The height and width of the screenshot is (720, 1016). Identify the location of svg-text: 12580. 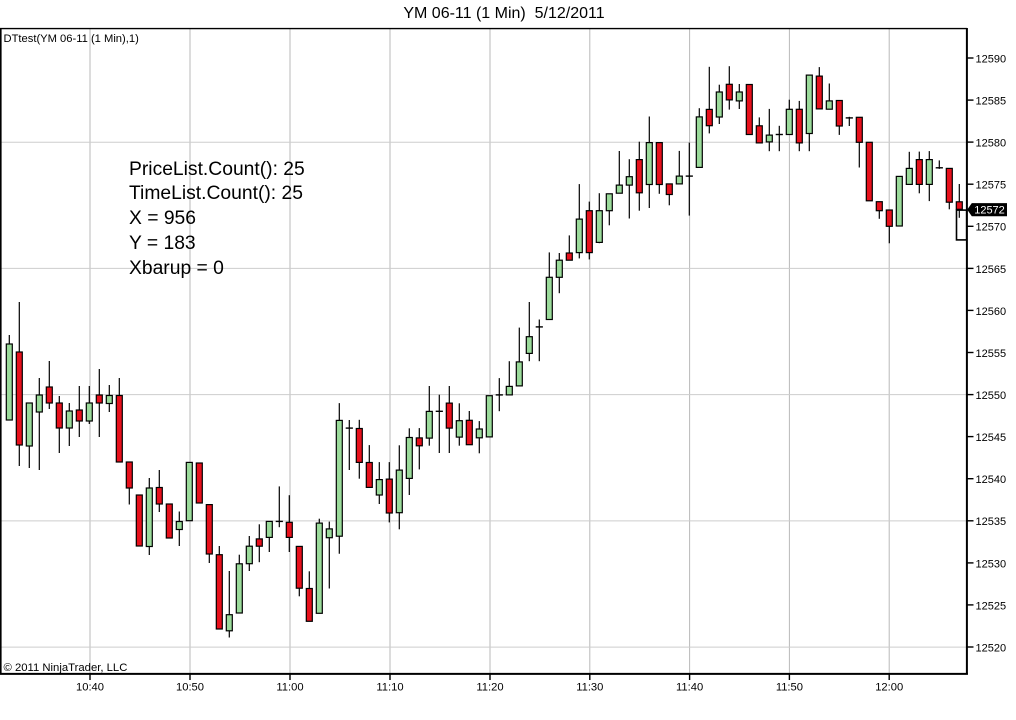
(991, 144).